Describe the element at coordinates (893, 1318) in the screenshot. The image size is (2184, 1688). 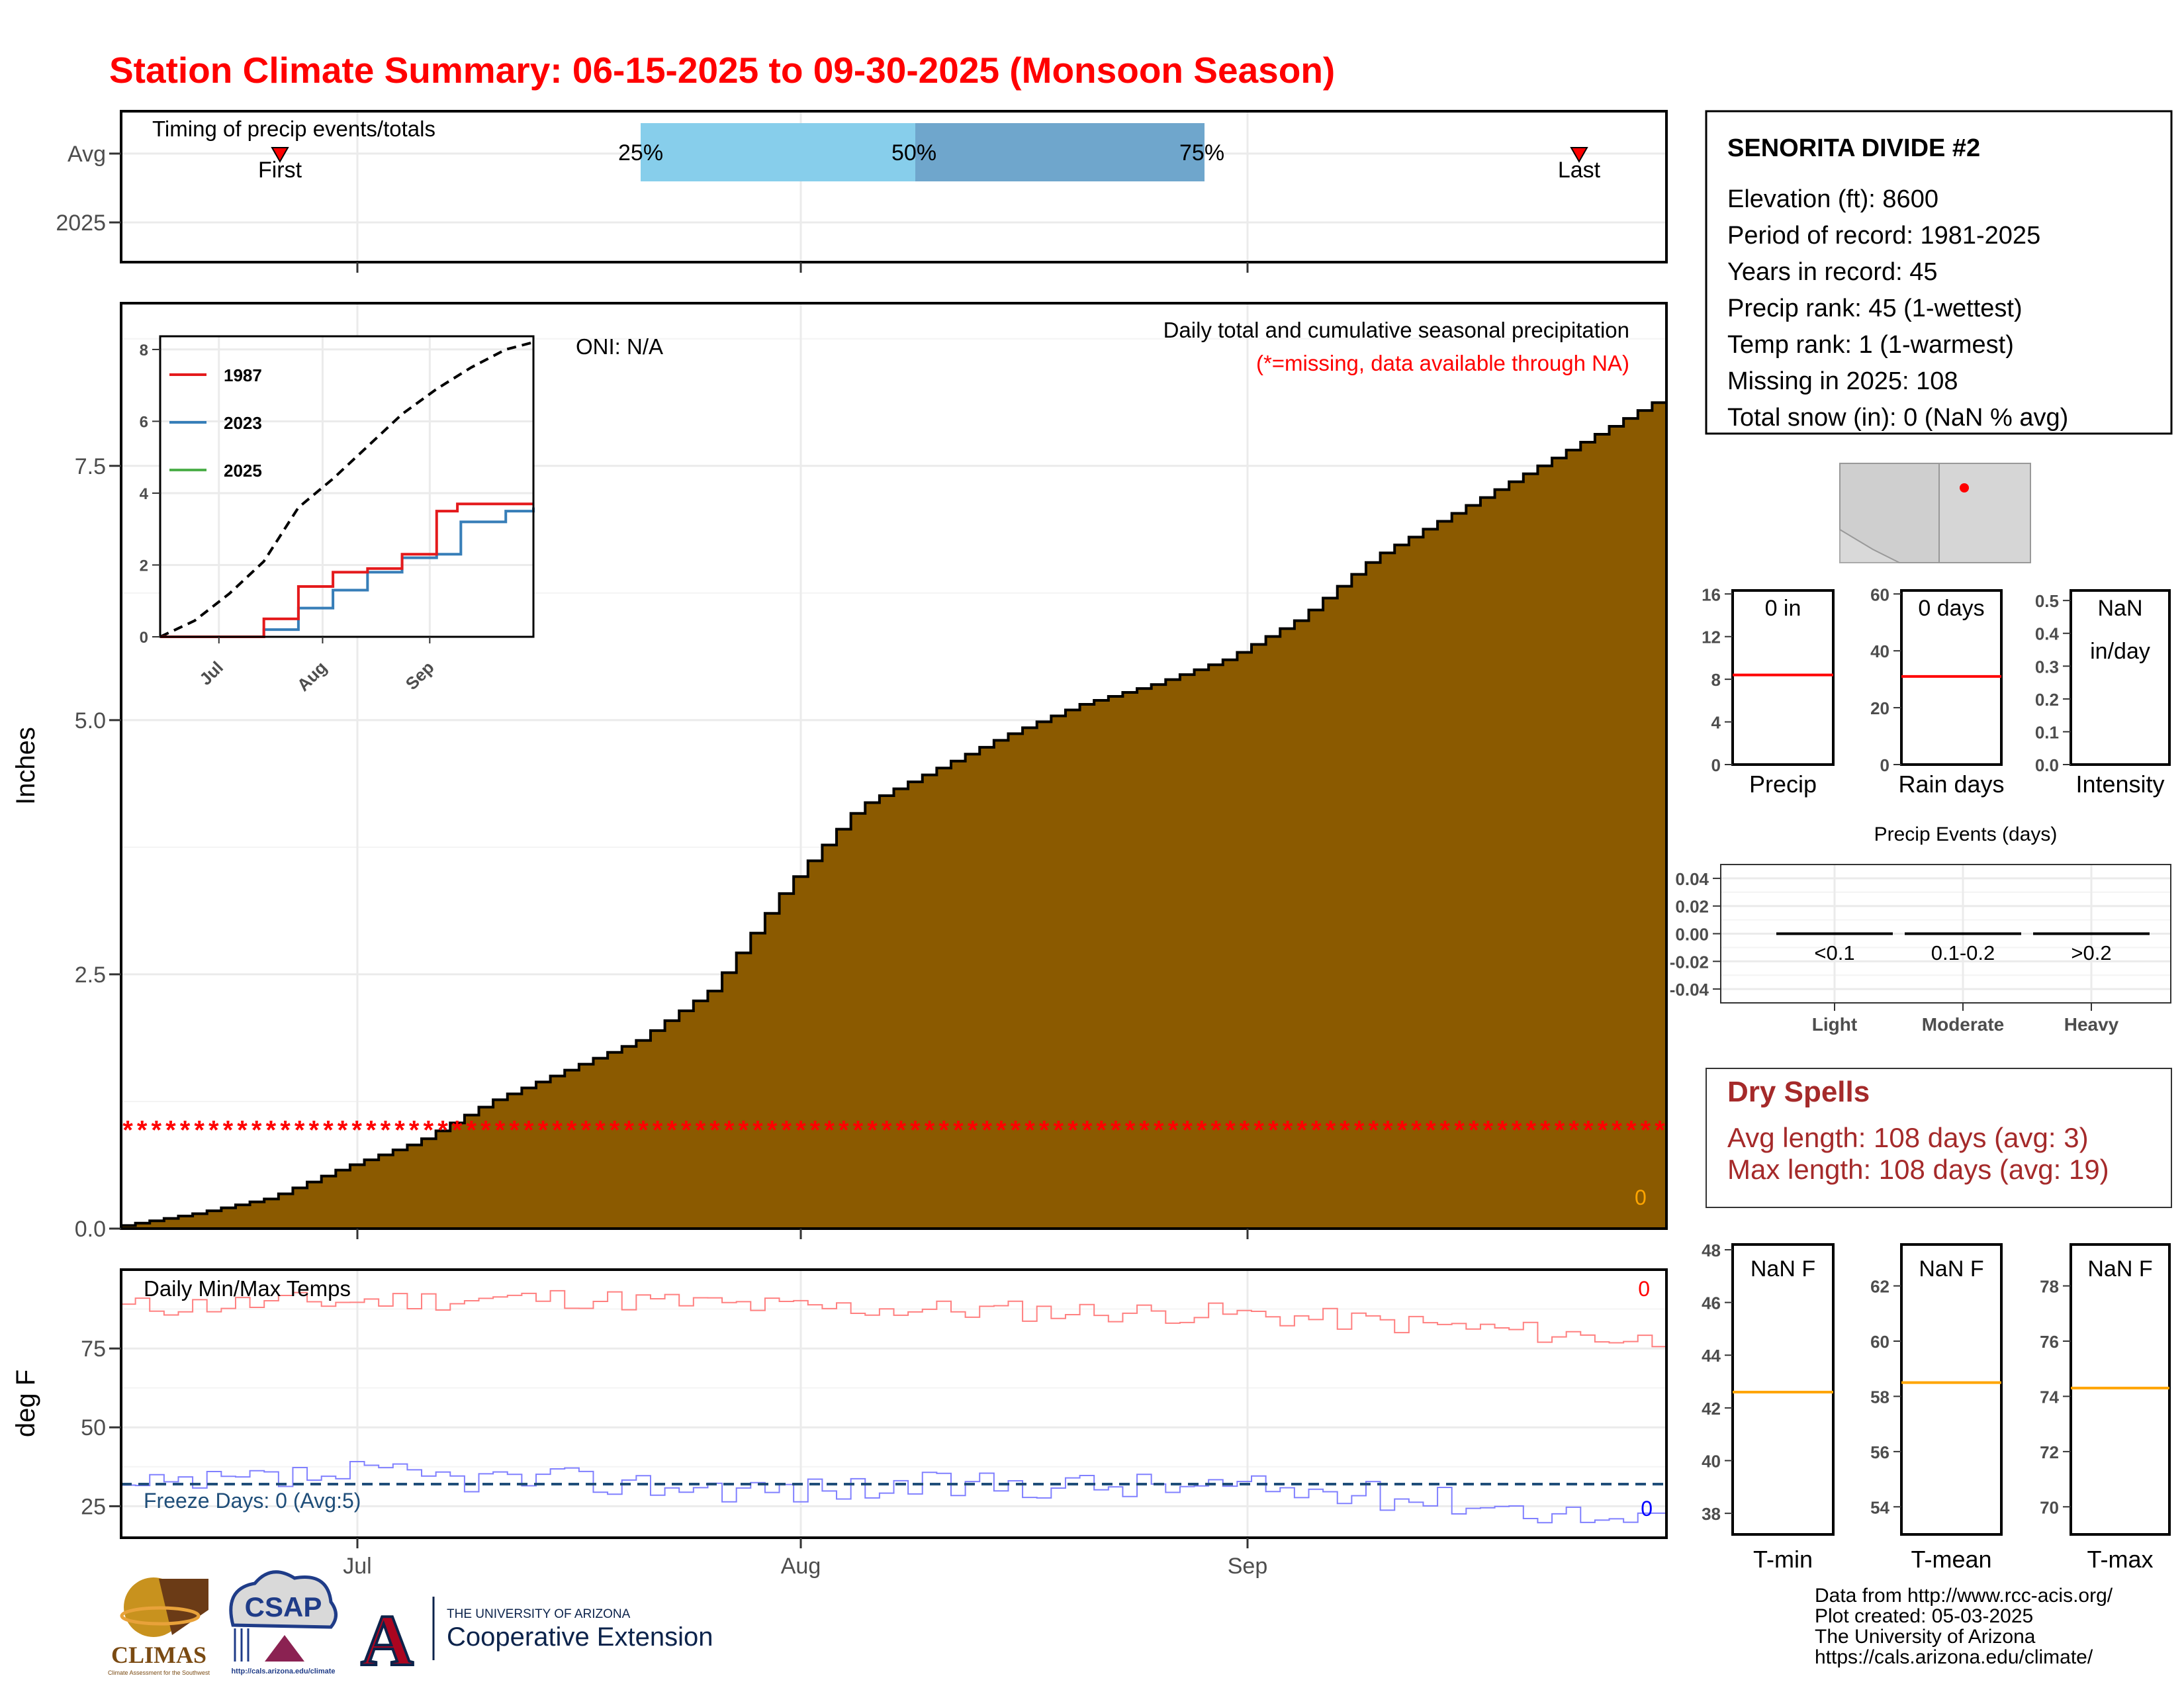
I see `tmax-line` at that location.